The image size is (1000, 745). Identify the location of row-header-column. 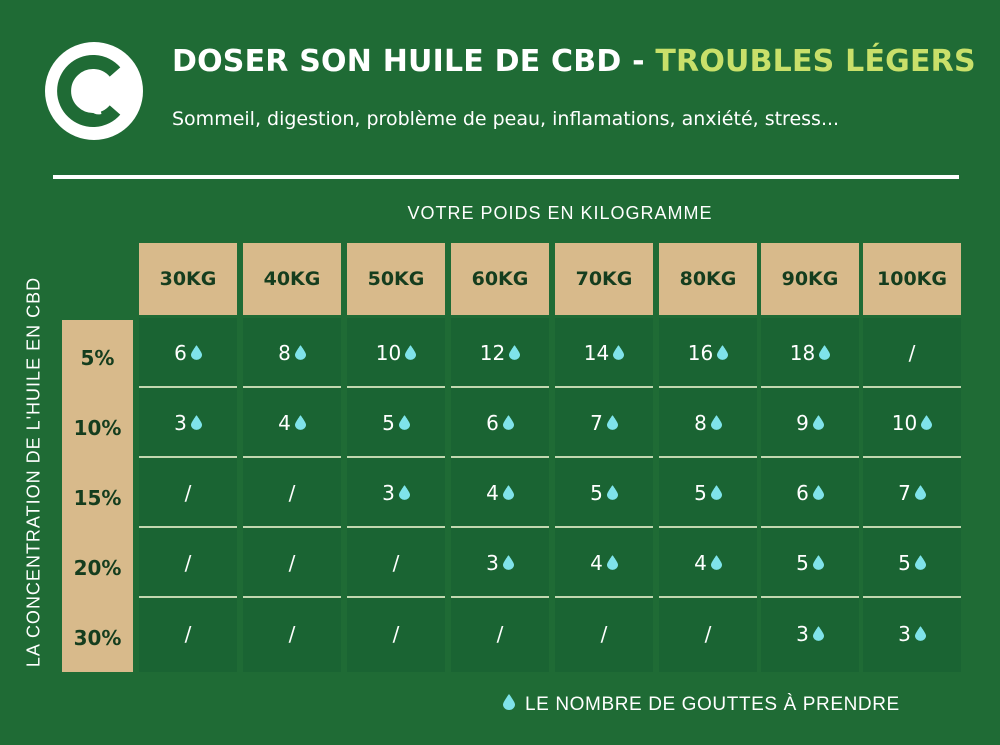
(97, 496).